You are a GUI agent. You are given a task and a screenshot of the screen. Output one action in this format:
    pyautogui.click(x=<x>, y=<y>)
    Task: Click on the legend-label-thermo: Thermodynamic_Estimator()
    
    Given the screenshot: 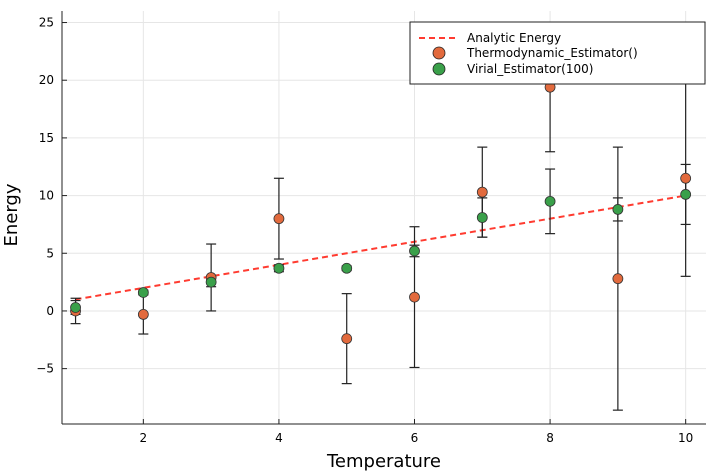 What is the action you would take?
    pyautogui.click(x=552, y=53)
    